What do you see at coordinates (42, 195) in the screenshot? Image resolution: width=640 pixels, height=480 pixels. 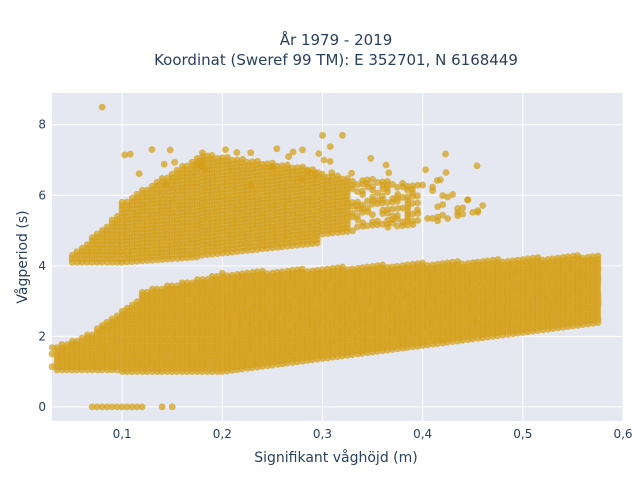 I see `y-tick-label: 6` at bounding box center [42, 195].